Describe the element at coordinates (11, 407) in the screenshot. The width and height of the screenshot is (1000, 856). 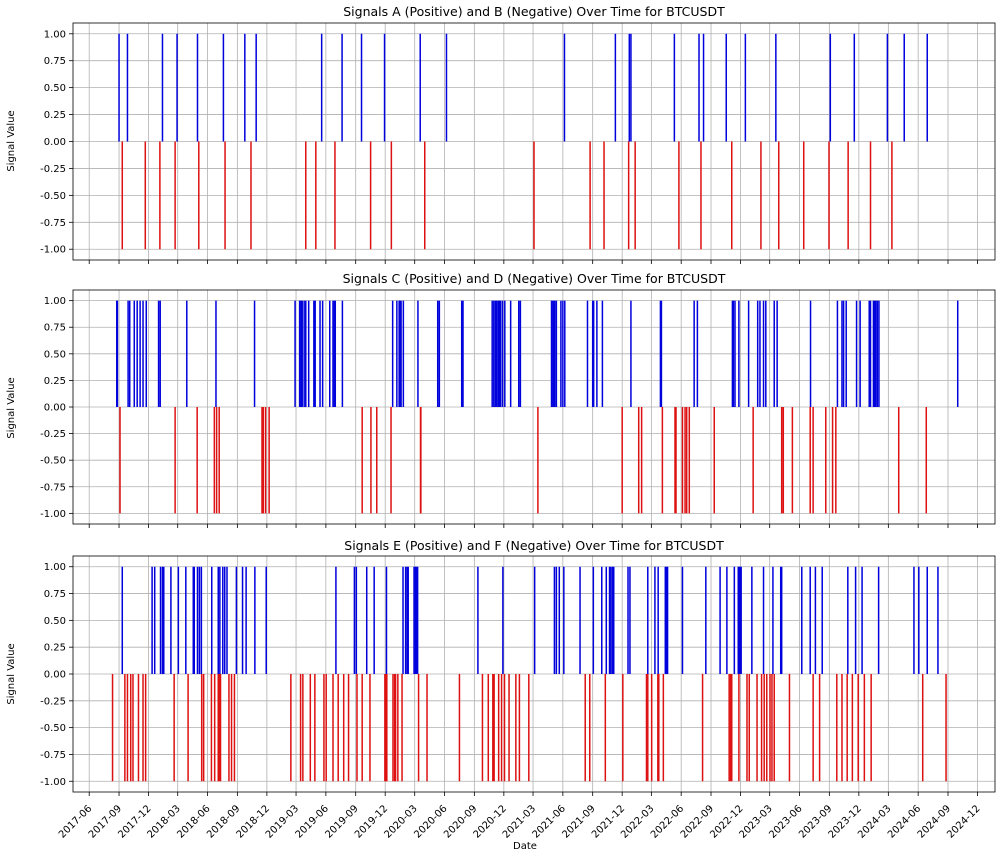
I see `subplot-2-ylabel: Signal Value` at that location.